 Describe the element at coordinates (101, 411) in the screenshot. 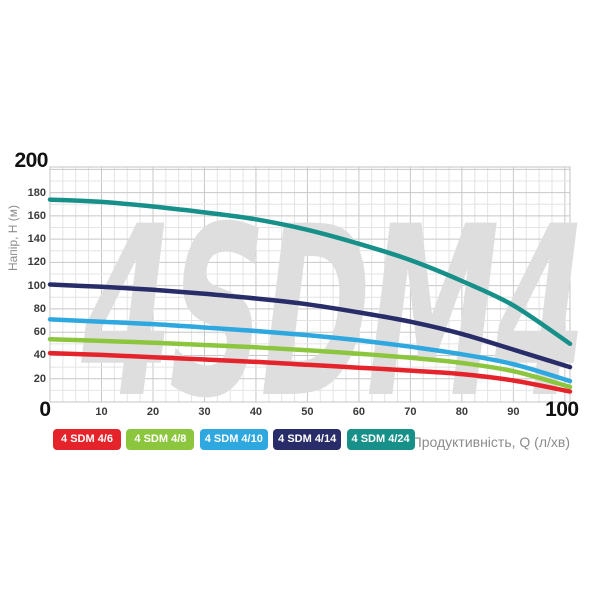

I see `x-tick-label-10: 10` at that location.